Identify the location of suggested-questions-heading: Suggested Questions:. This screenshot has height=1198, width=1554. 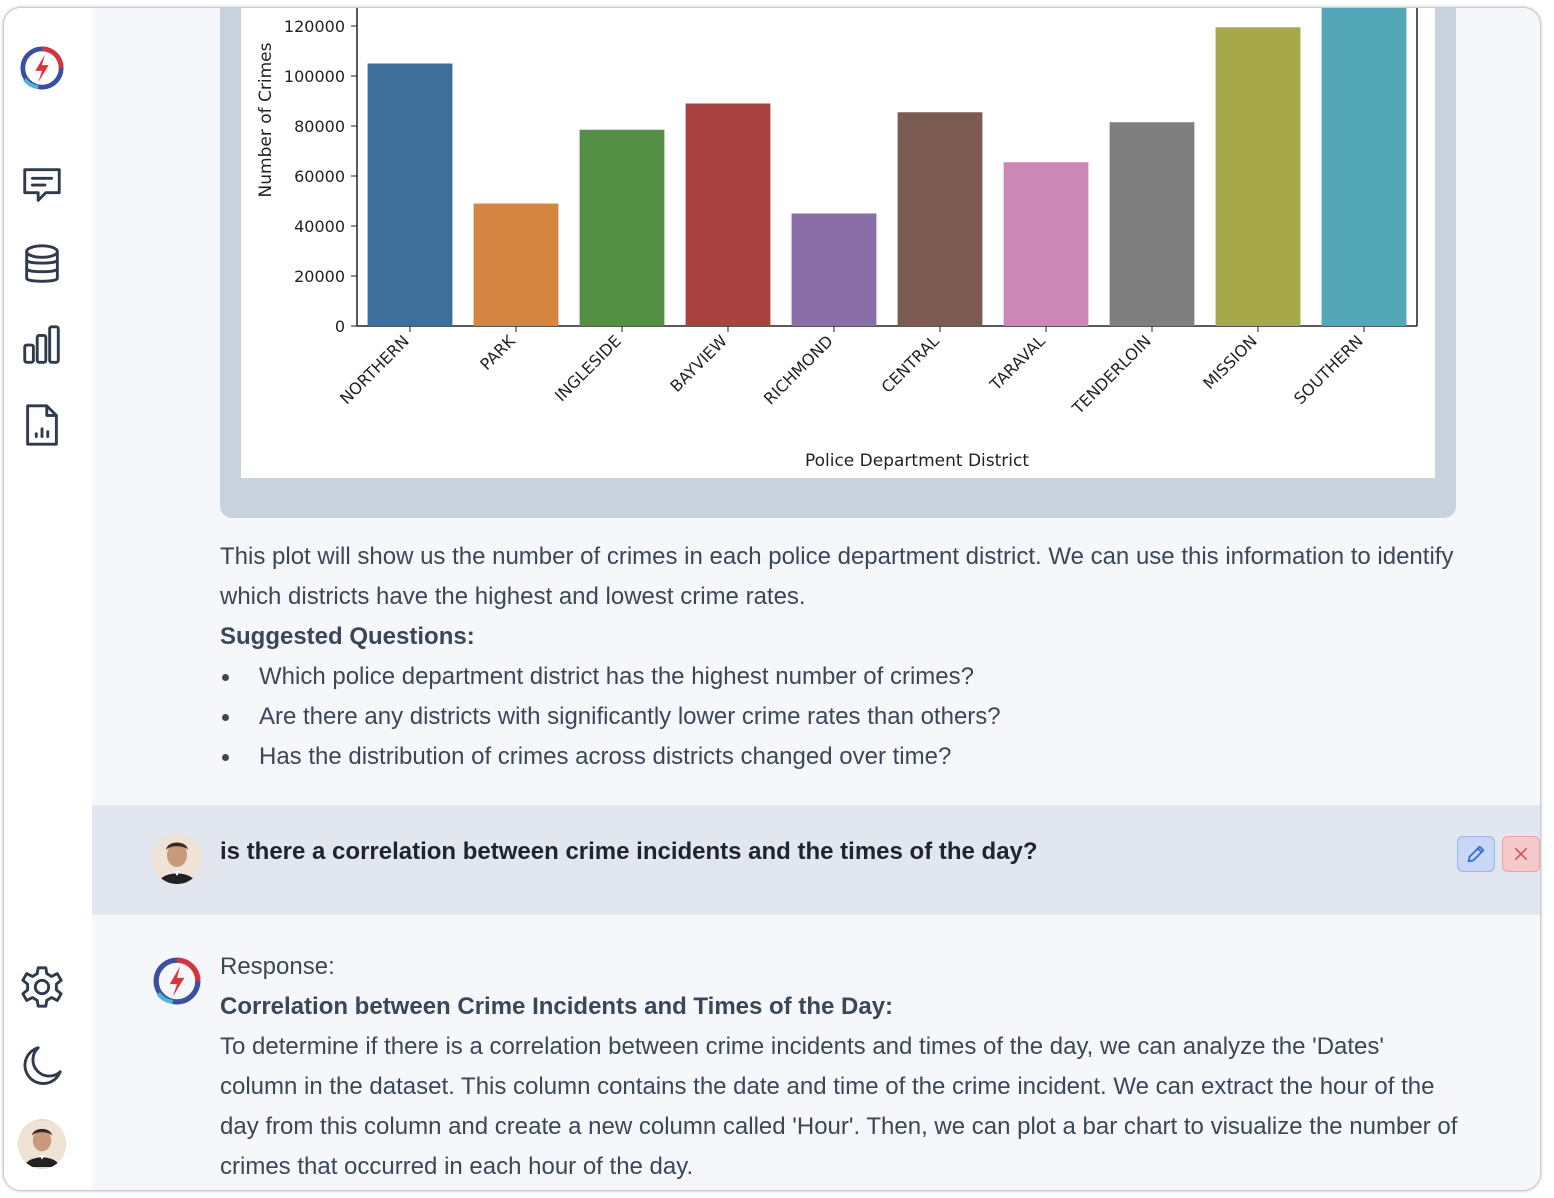
(347, 636).